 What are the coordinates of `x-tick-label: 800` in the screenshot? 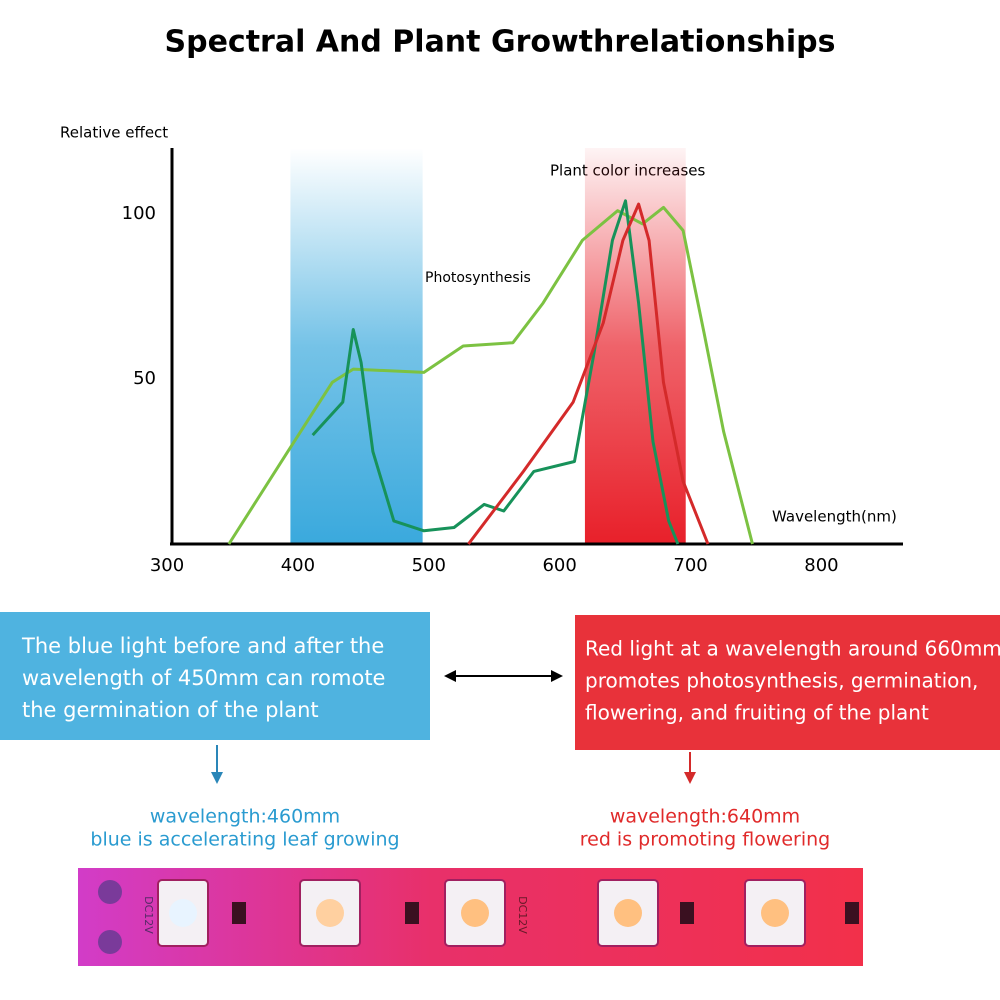 It's located at (821, 565).